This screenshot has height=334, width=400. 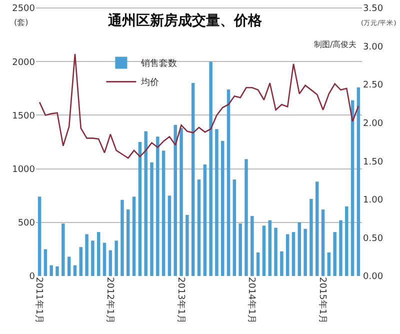 I want to click on y-tick-label: 0, so click(x=32, y=277).